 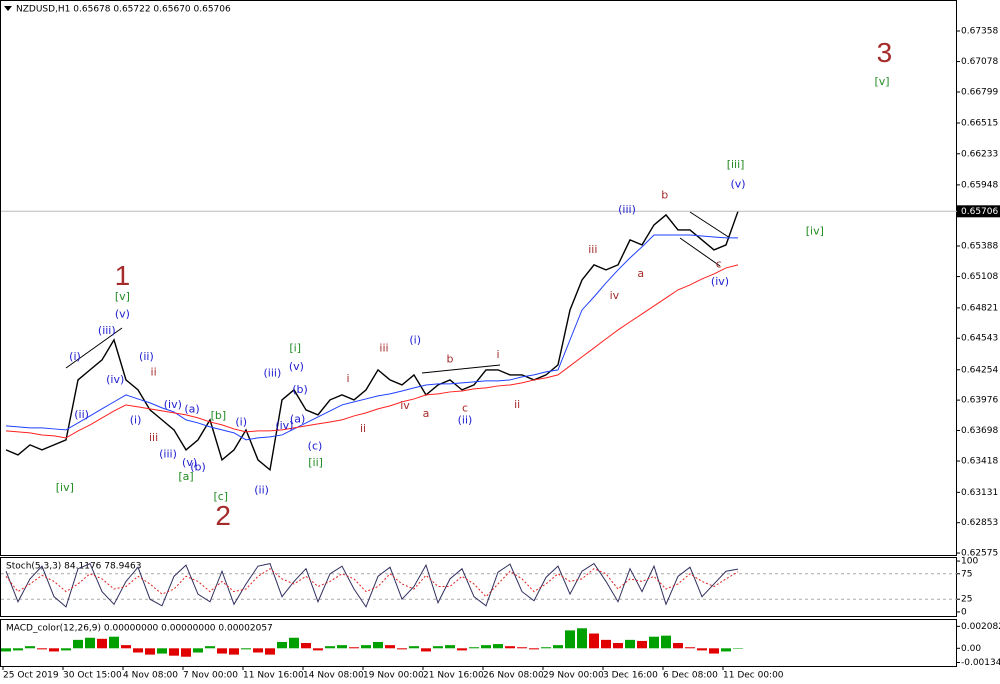 What do you see at coordinates (223, 515) in the screenshot?
I see `wave-label: 2` at bounding box center [223, 515].